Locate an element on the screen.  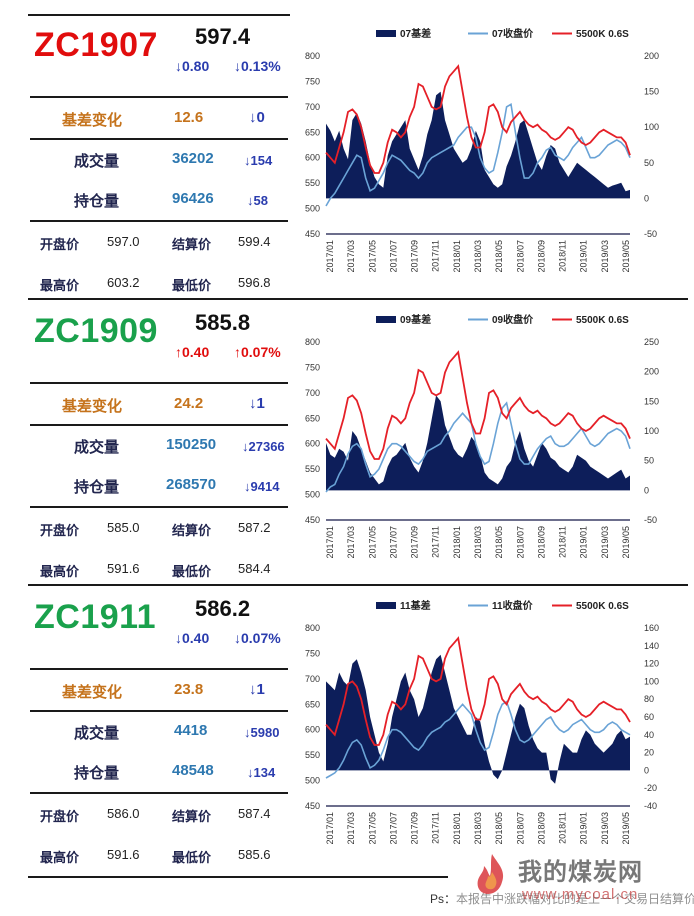
basis-change: ↓0 is located at coordinates (257, 117).